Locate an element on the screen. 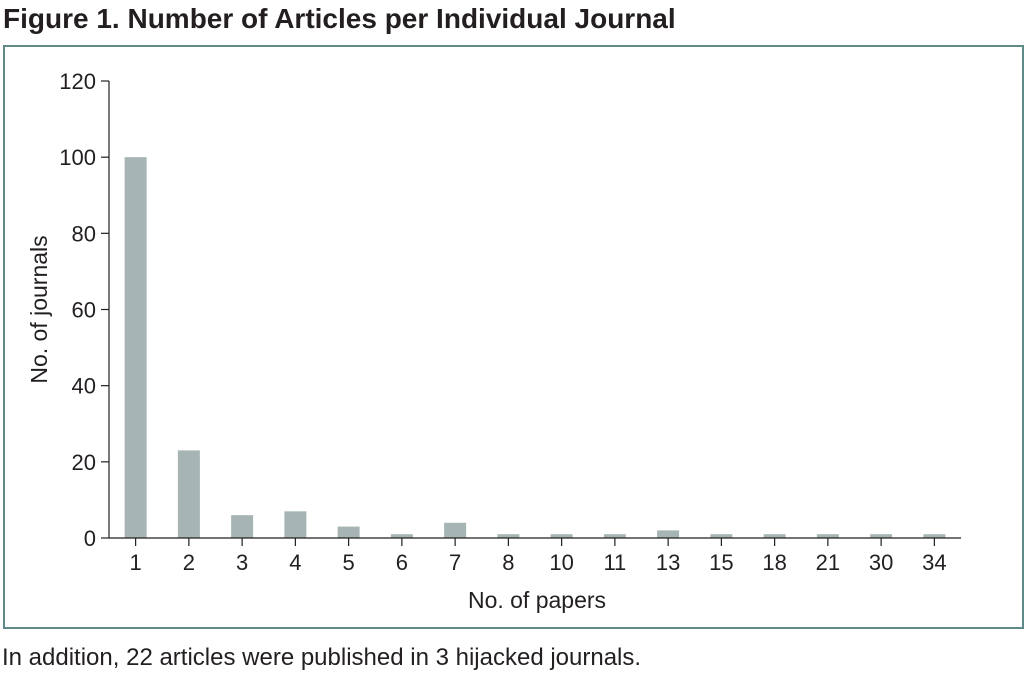 The width and height of the screenshot is (1031, 675). x-tick-label: 15 is located at coordinates (721, 562).